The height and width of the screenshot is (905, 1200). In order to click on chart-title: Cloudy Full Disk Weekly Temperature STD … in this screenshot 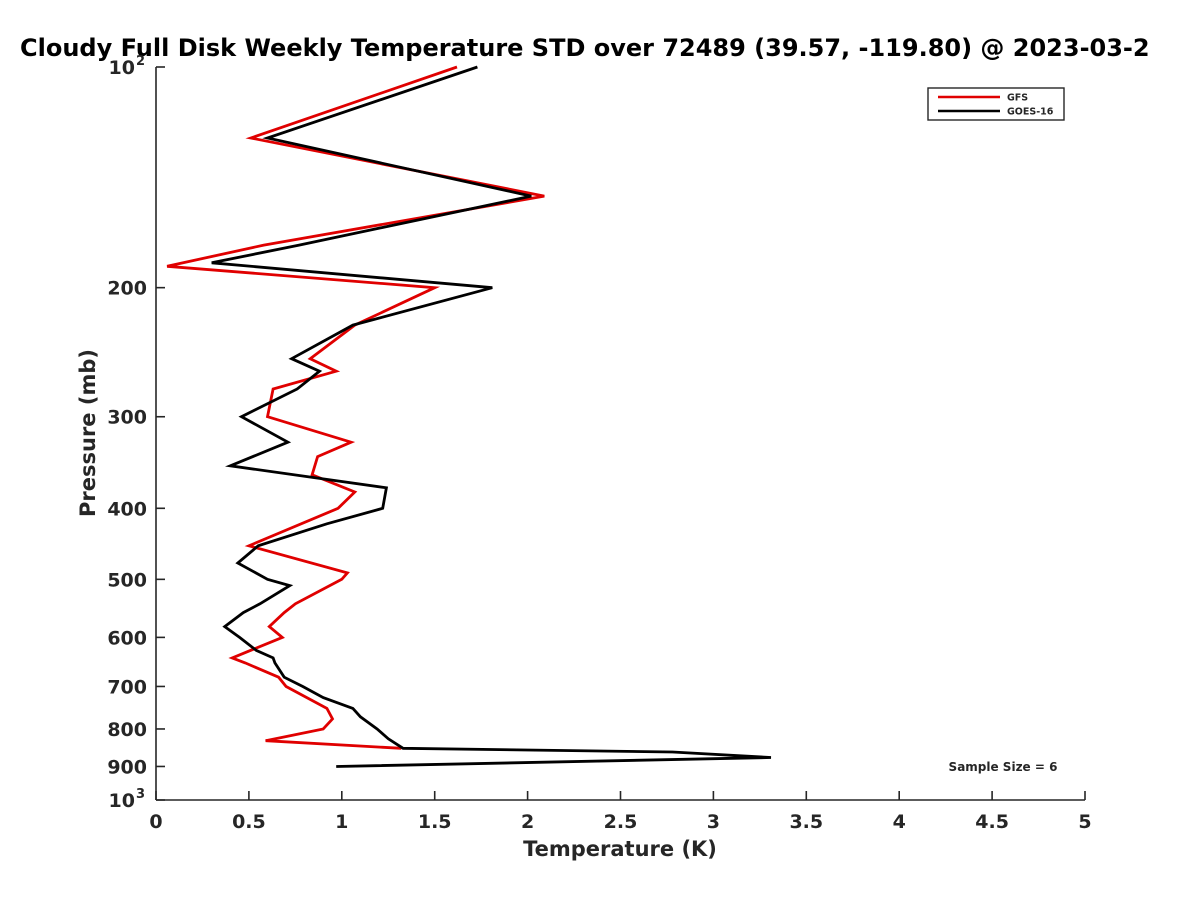, I will do `click(585, 48)`.